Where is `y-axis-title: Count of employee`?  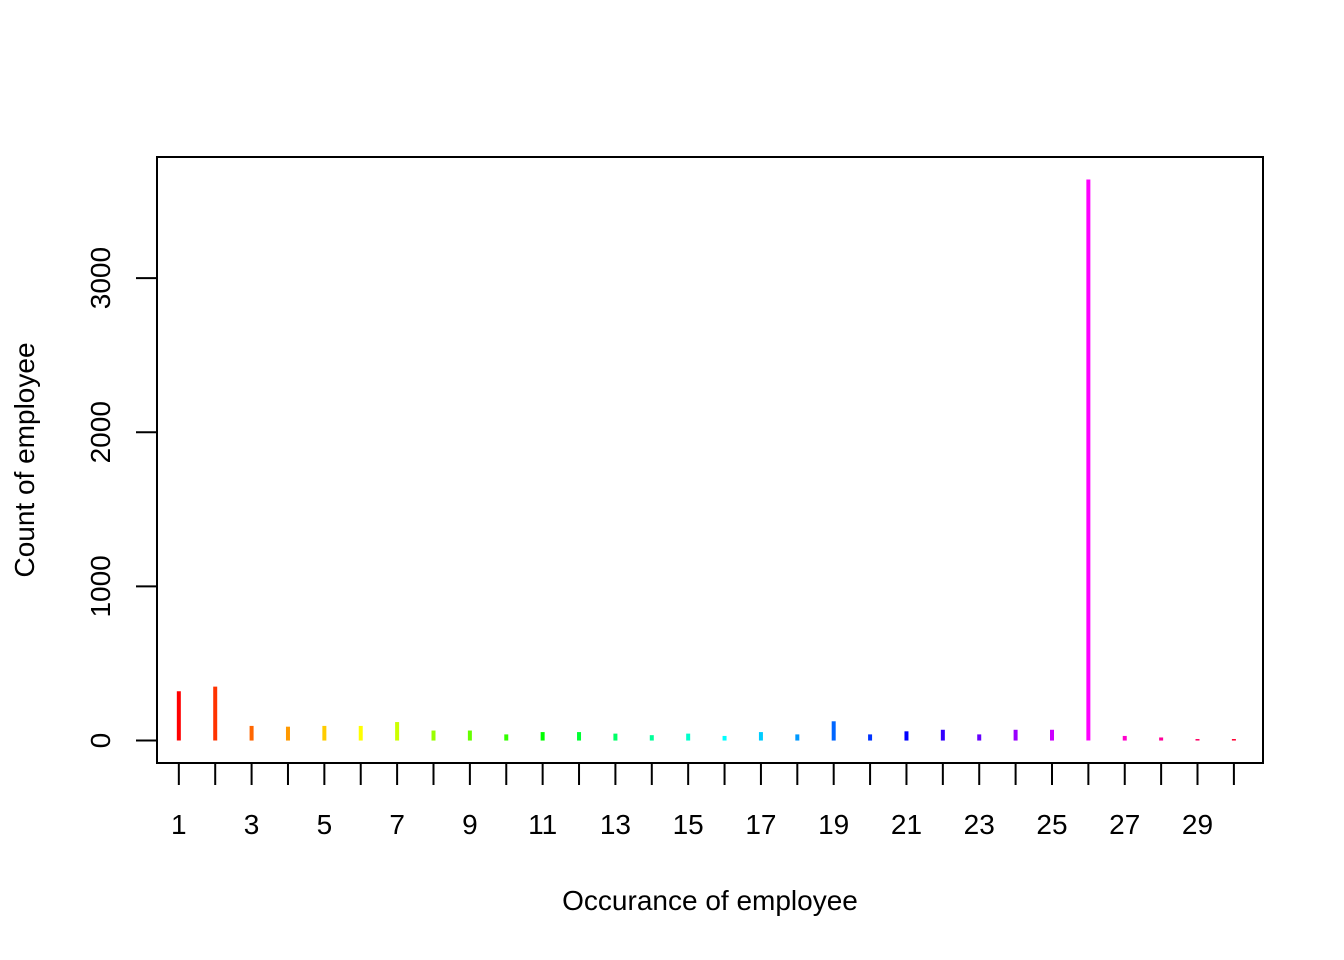
y-axis-title: Count of employee is located at coordinates (24, 459).